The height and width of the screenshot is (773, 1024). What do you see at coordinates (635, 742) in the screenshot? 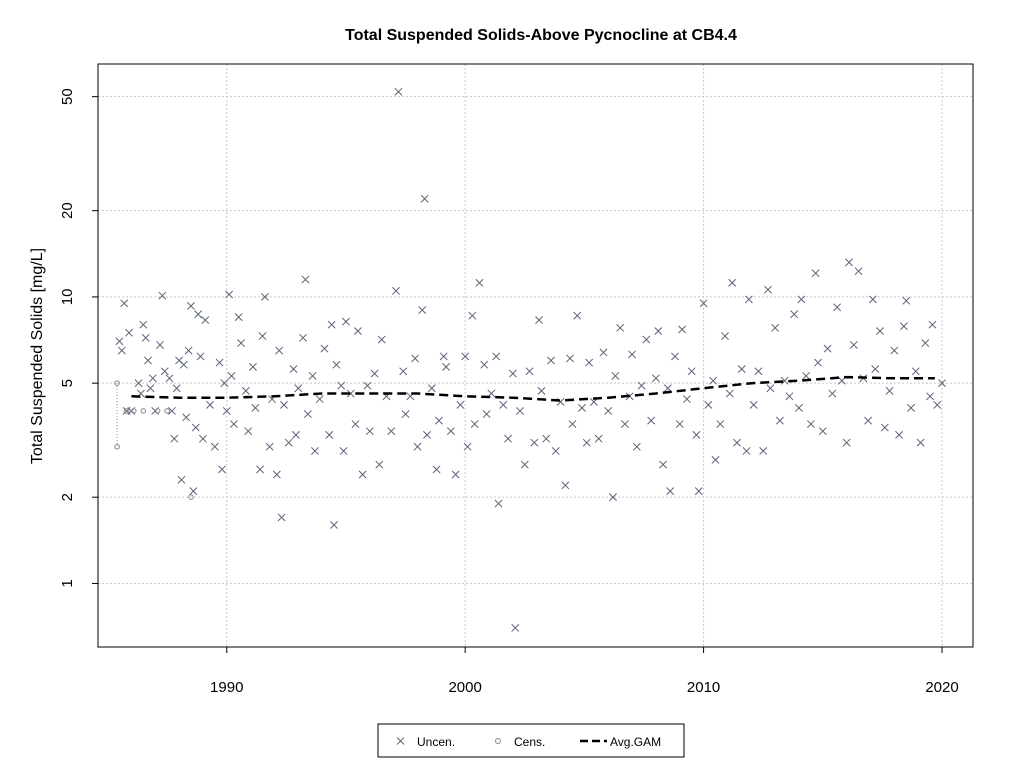
I see `legend-label: Avg.GAM` at bounding box center [635, 742].